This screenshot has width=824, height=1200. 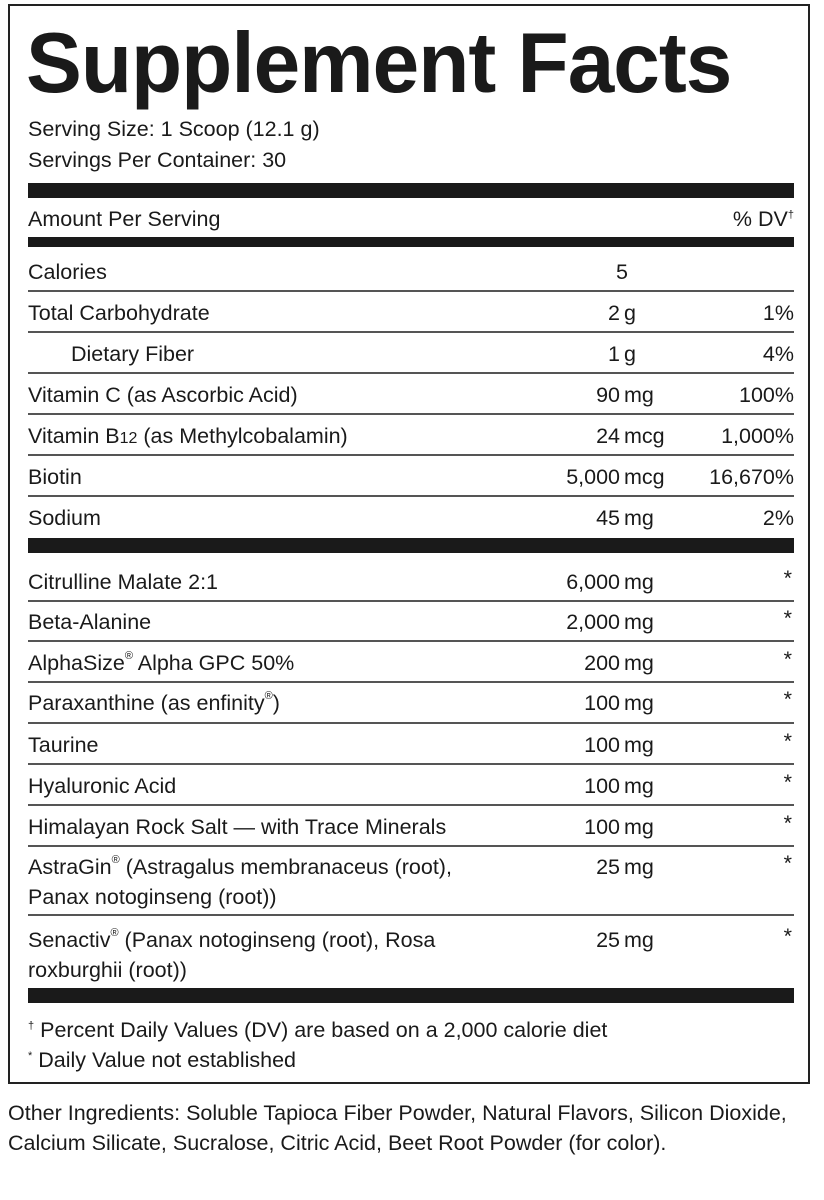 What do you see at coordinates (608, 395) in the screenshot?
I see `row-amount: 90` at bounding box center [608, 395].